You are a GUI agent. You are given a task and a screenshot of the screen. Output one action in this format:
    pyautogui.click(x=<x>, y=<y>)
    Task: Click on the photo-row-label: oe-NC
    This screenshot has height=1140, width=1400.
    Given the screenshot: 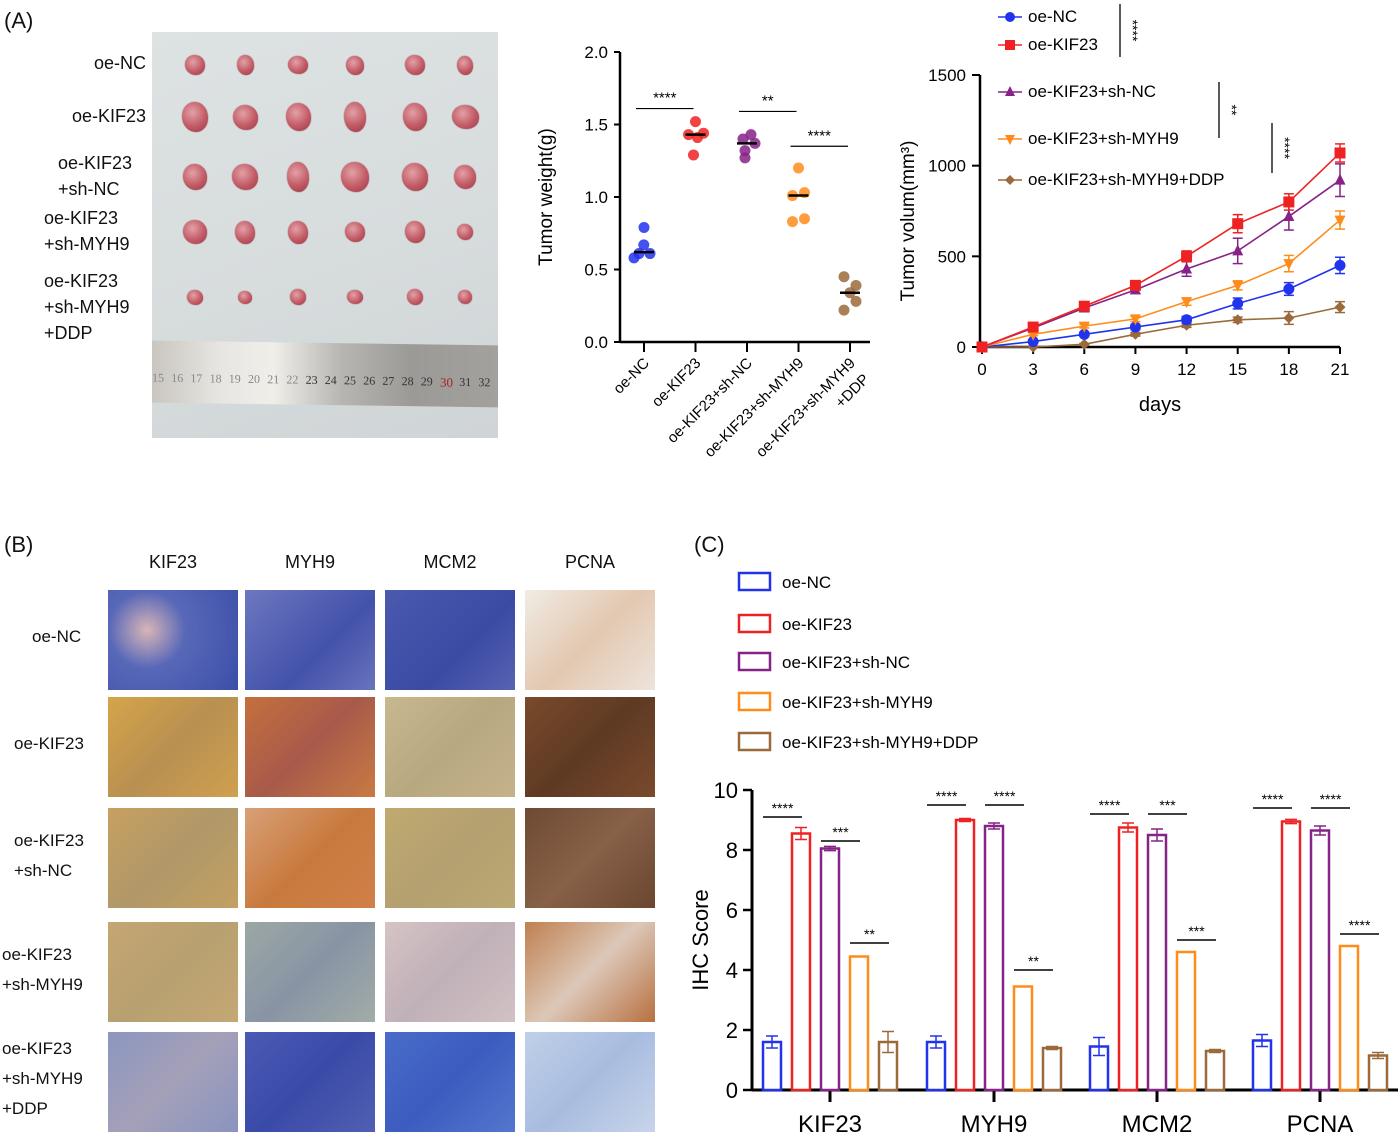 What is the action you would take?
    pyautogui.click(x=73, y=63)
    